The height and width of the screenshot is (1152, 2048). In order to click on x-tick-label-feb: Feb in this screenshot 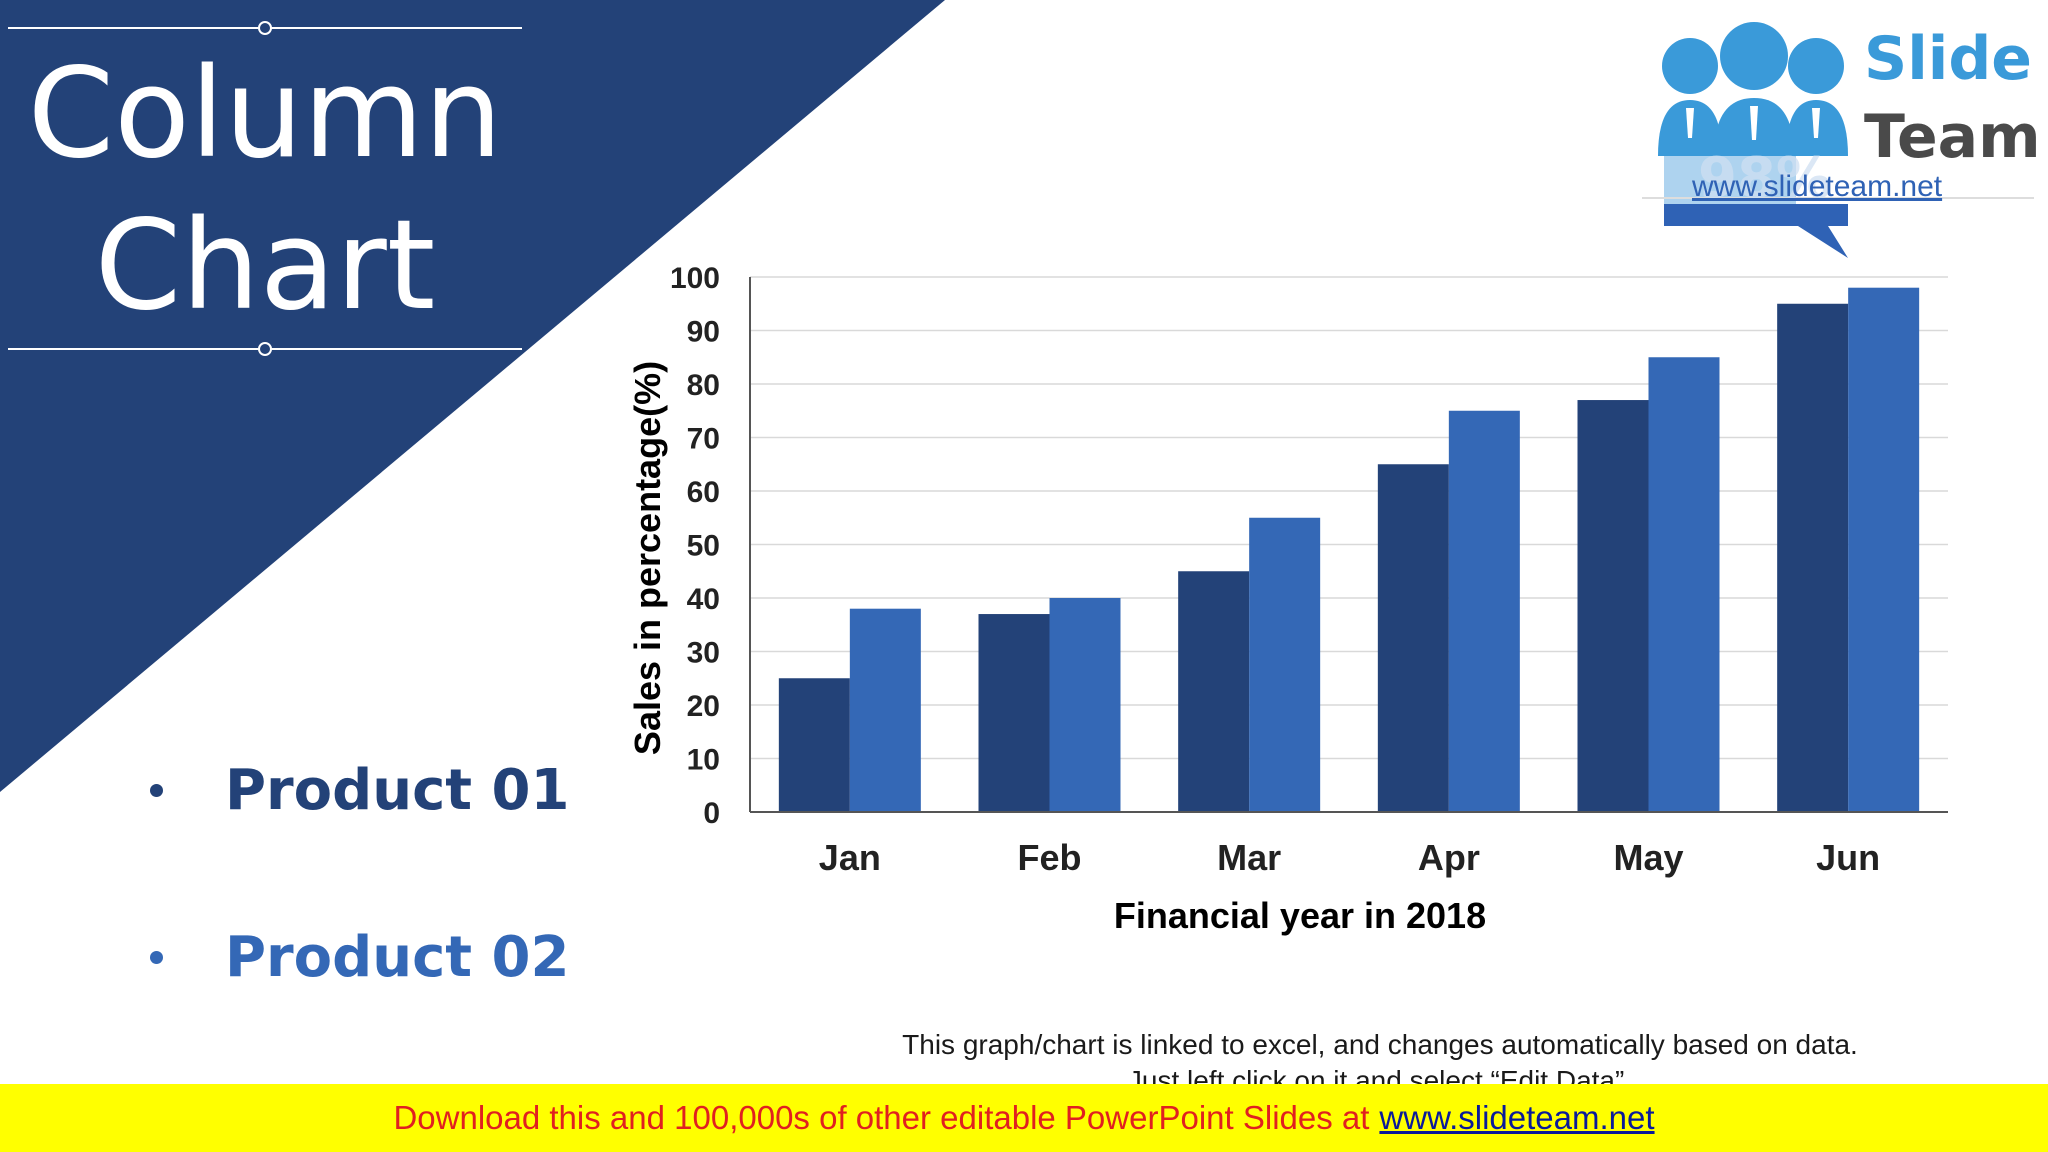, I will do `click(1049, 857)`.